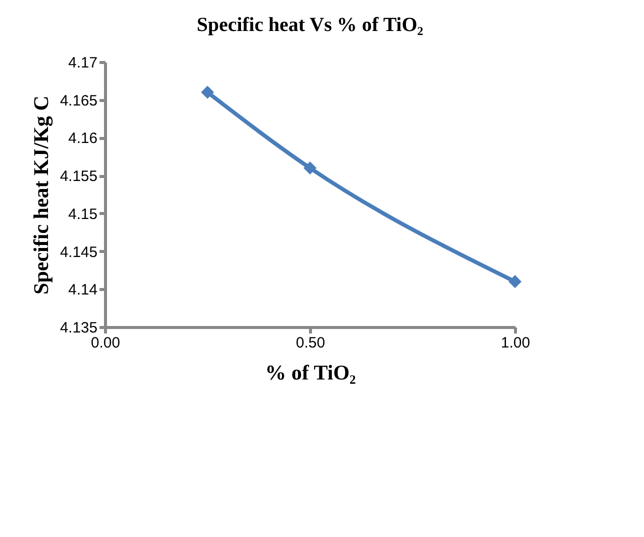 The height and width of the screenshot is (537, 644). What do you see at coordinates (79, 101) in the screenshot?
I see `y-tick-label: 4.165` at bounding box center [79, 101].